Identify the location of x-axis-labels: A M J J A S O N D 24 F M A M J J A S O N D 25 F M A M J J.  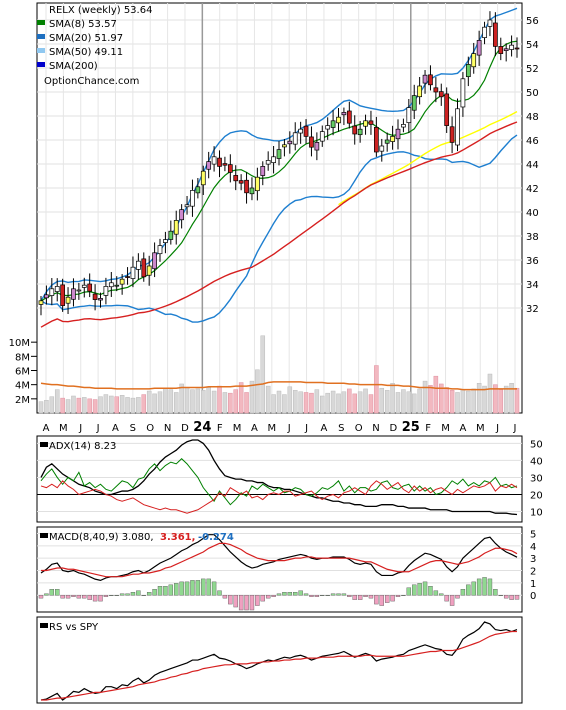
(280, 427).